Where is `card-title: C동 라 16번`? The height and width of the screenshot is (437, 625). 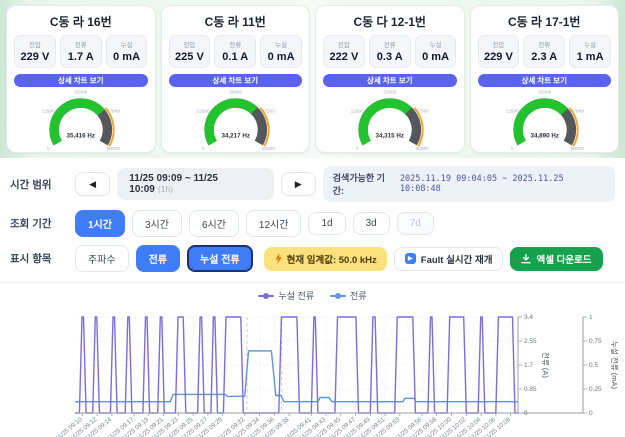 card-title: C동 라 16번 is located at coordinates (80, 22).